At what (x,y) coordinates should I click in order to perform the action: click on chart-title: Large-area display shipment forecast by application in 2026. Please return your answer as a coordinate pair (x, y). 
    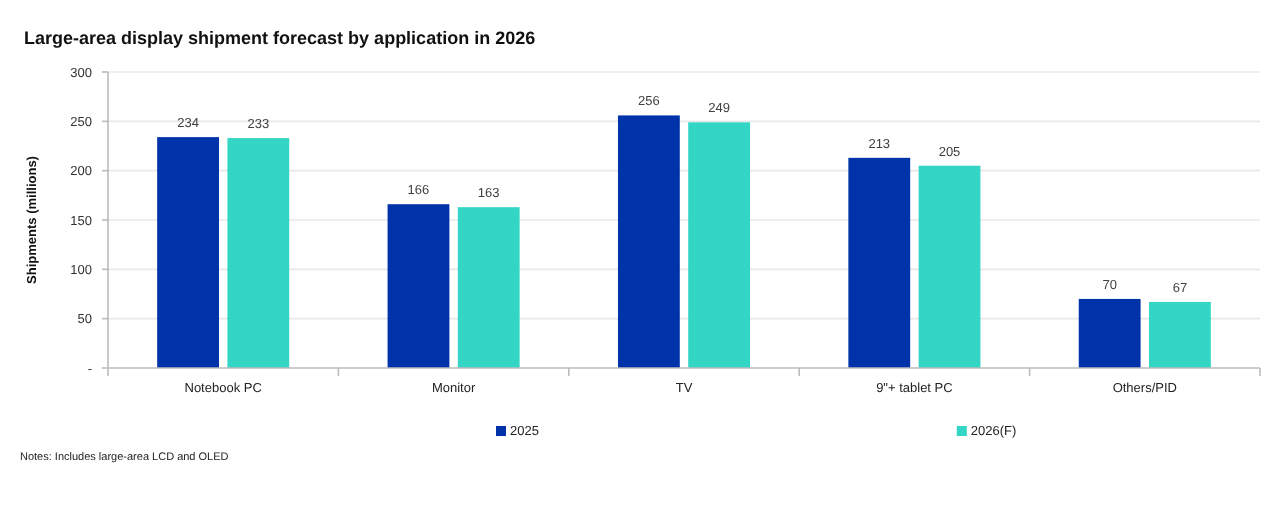
    Looking at the image, I should click on (280, 38).